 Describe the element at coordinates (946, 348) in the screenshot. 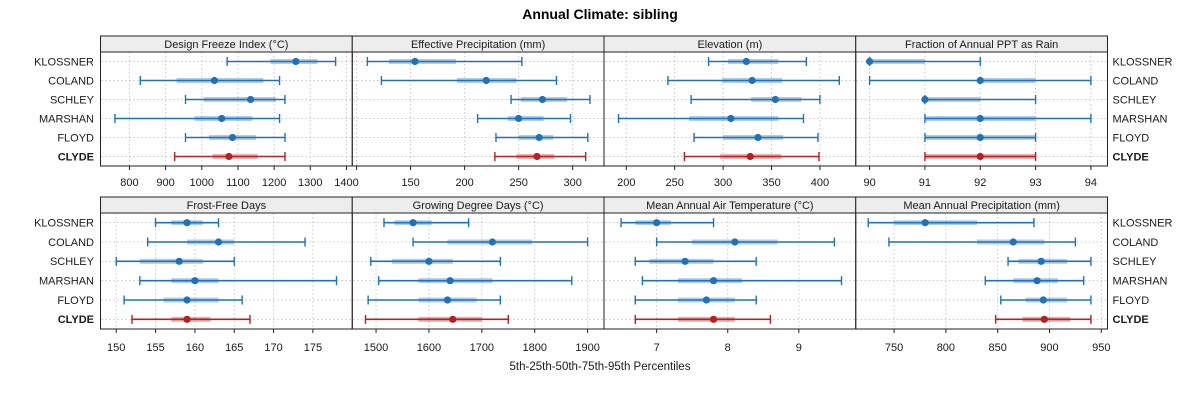

I see `tick-label: 800` at that location.